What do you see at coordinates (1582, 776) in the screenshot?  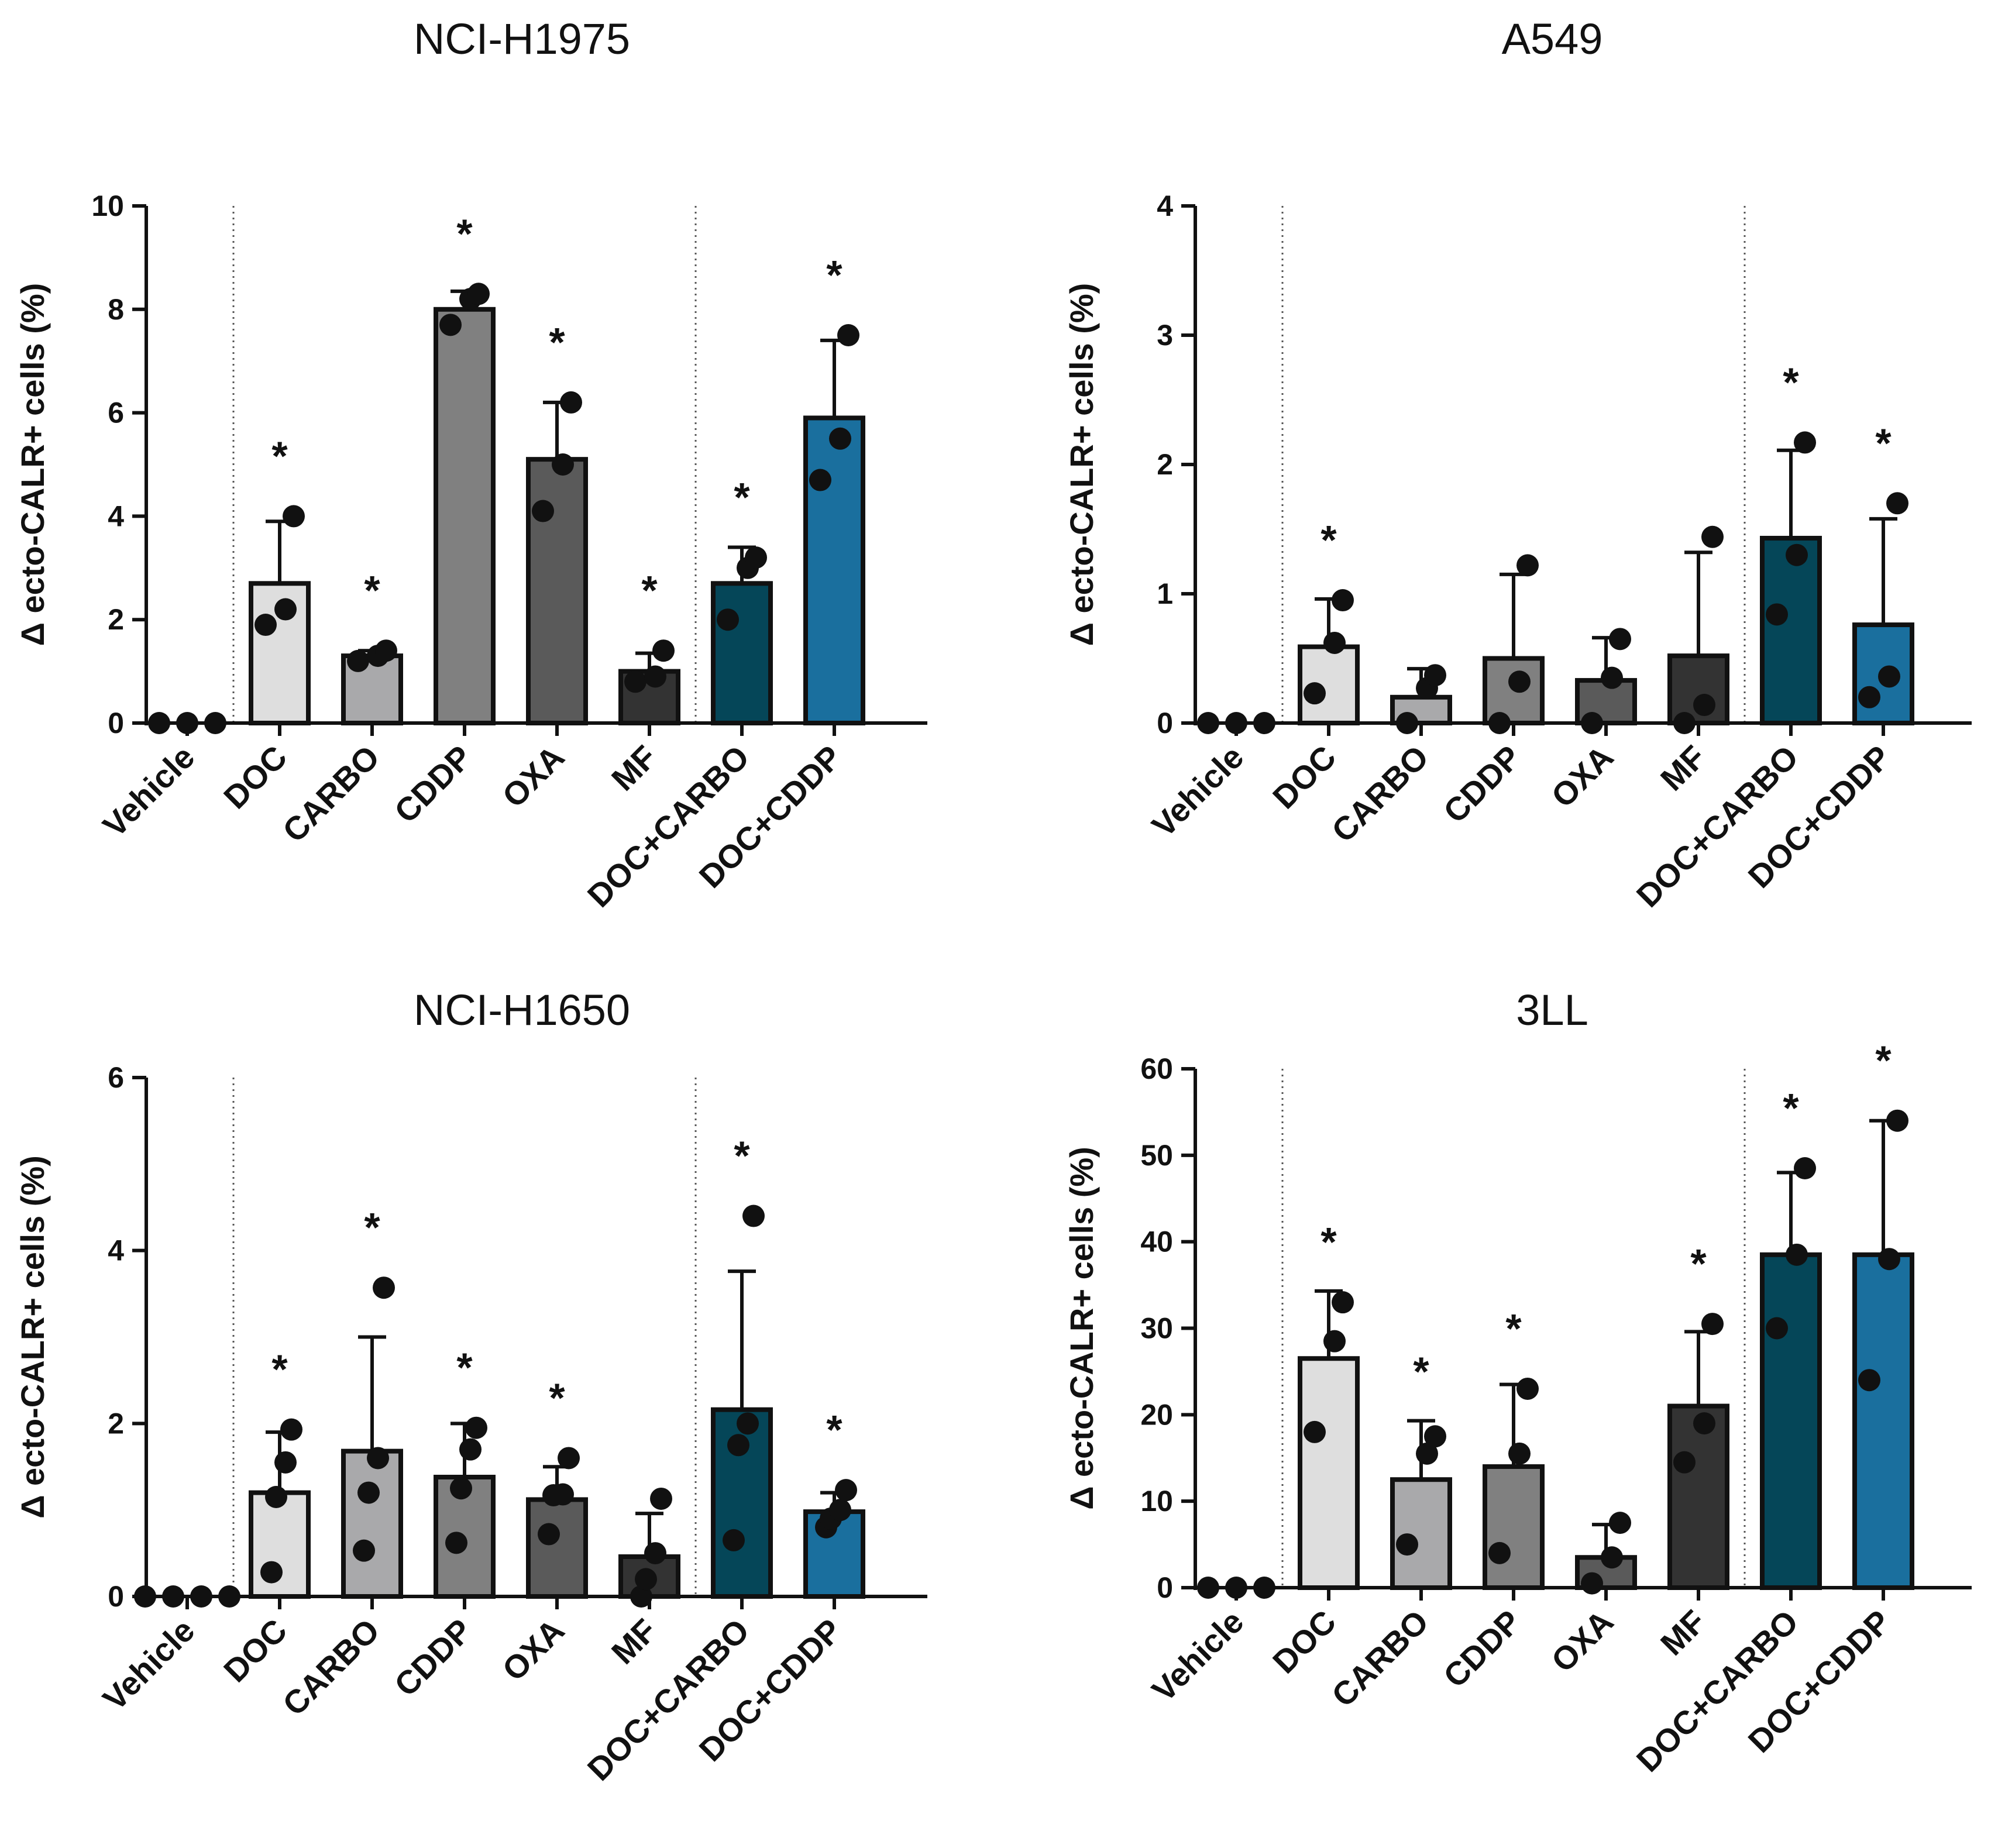 I see `category-label: OXA` at bounding box center [1582, 776].